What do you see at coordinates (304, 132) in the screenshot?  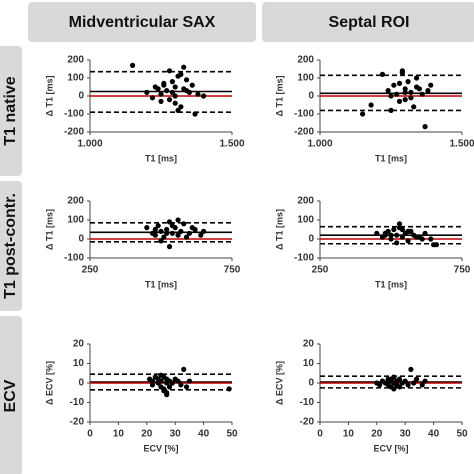 I see `y-tick-label: -200` at bounding box center [304, 132].